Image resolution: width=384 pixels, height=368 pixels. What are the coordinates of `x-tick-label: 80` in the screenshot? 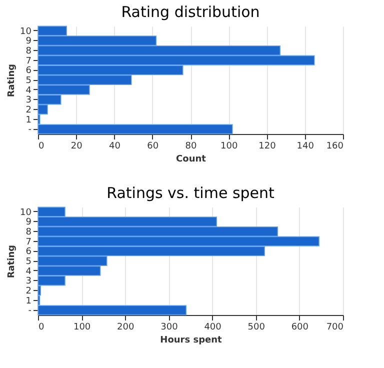 It's located at (191, 147).